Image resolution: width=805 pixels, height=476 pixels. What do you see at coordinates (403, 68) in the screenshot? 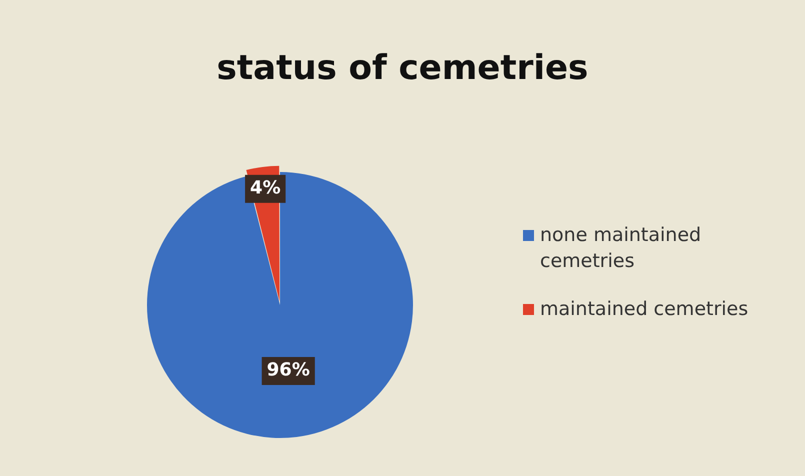
I see `chart-title: status of cemetries` at bounding box center [403, 68].